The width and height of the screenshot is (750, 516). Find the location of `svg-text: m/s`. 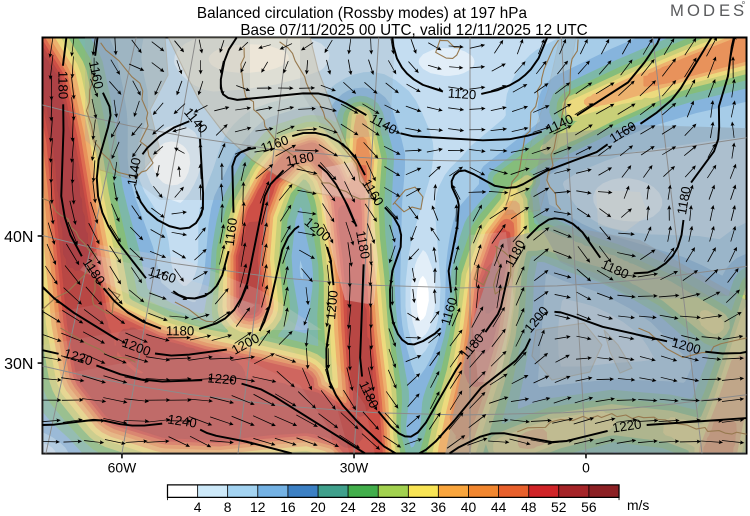

svg-text: m/s is located at coordinates (638, 505).